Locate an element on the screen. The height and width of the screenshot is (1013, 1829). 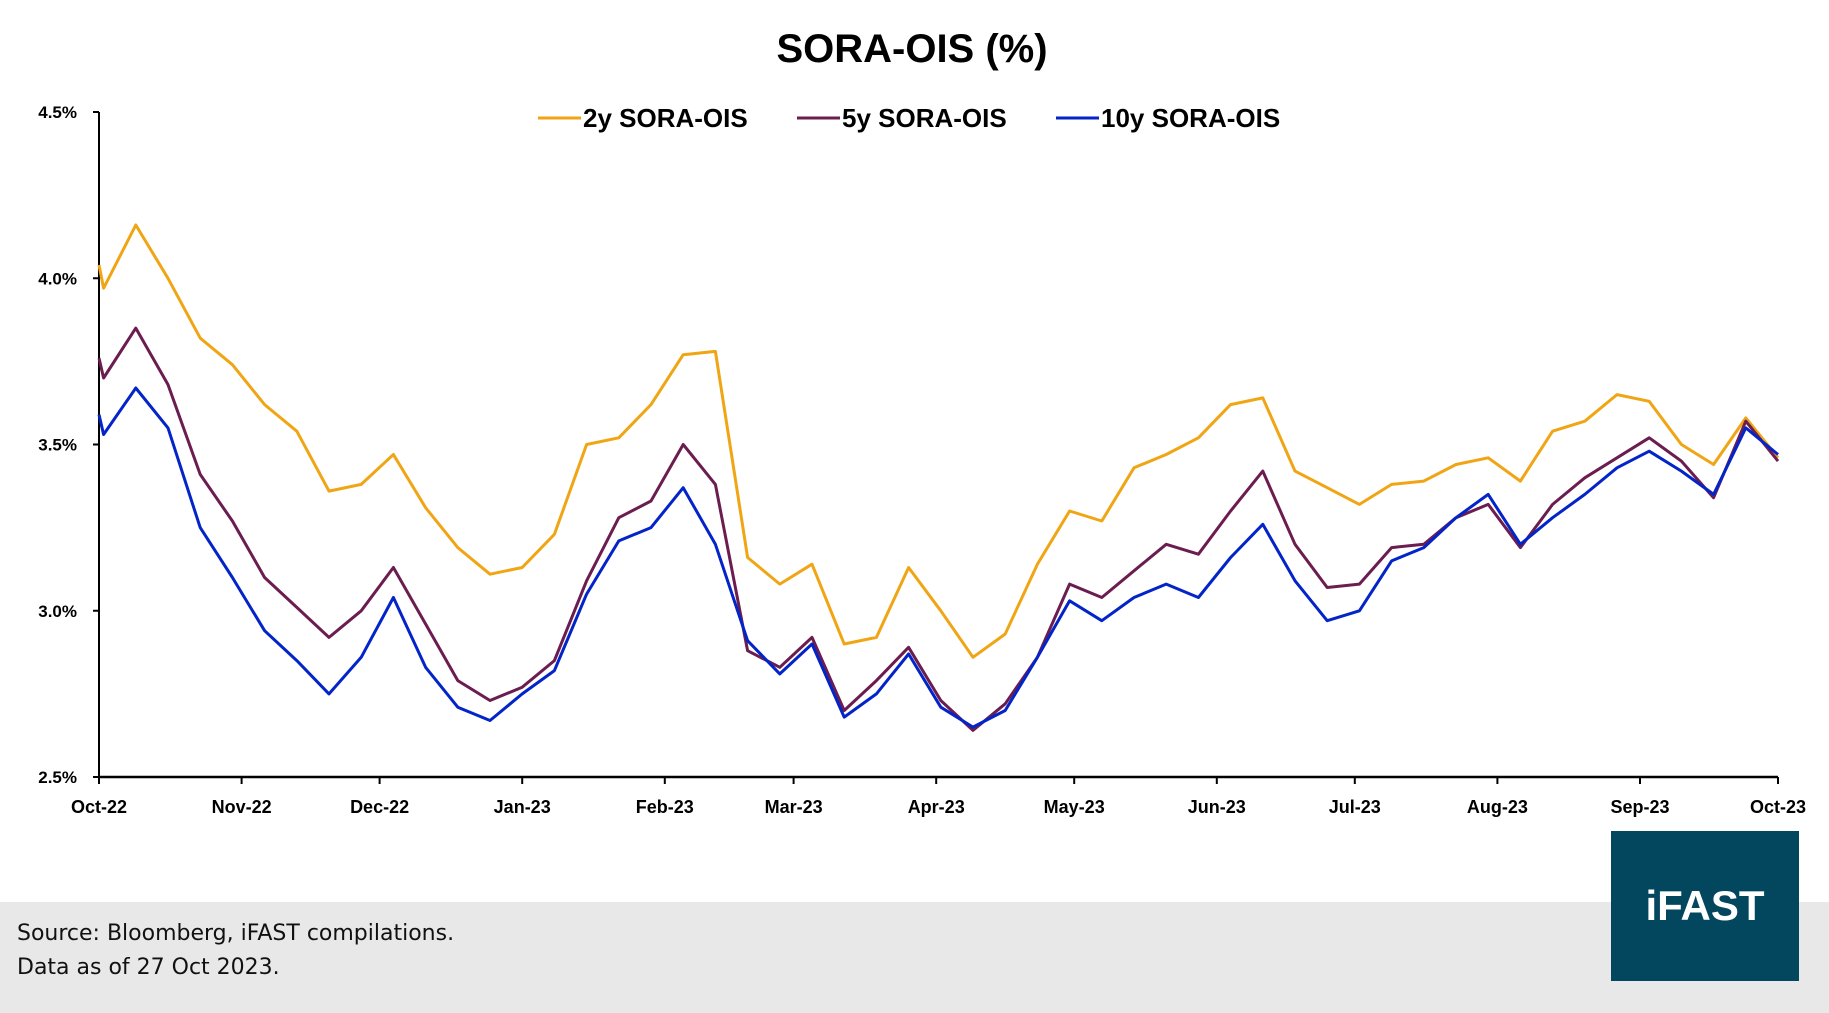
ifast-logo: iFAST is located at coordinates (1705, 906).